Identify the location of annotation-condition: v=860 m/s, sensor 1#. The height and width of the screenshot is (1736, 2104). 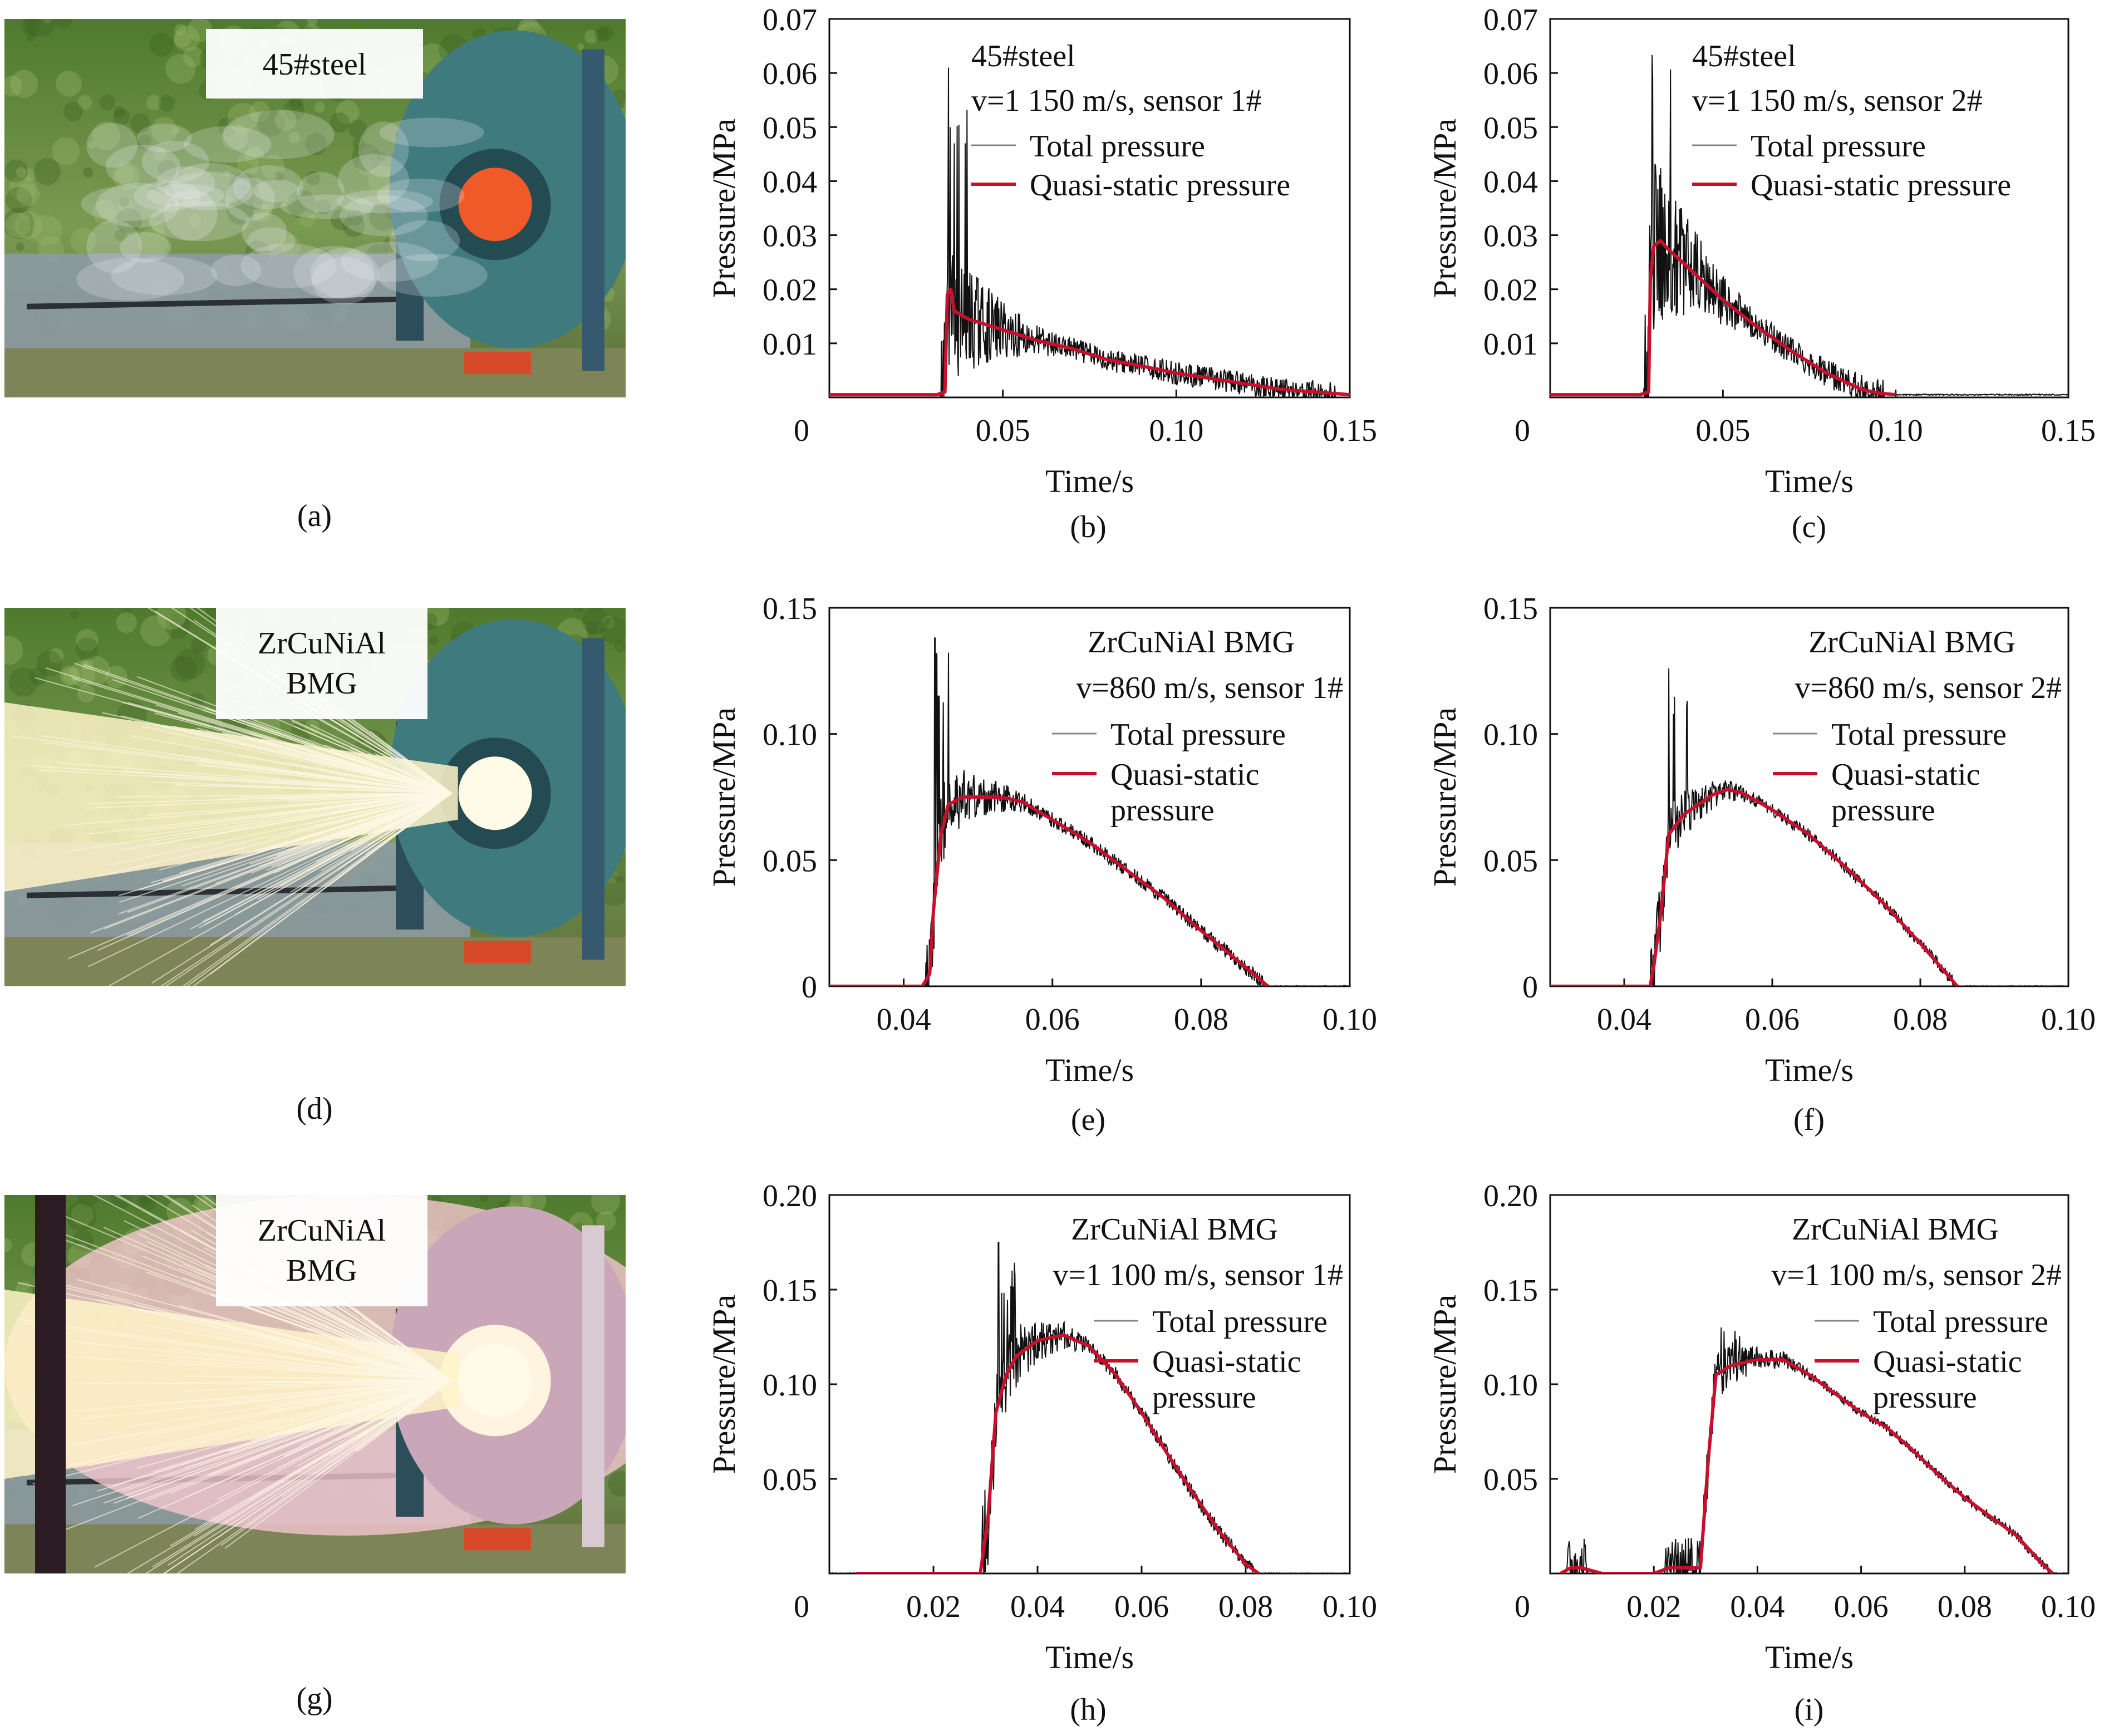
(1209, 688).